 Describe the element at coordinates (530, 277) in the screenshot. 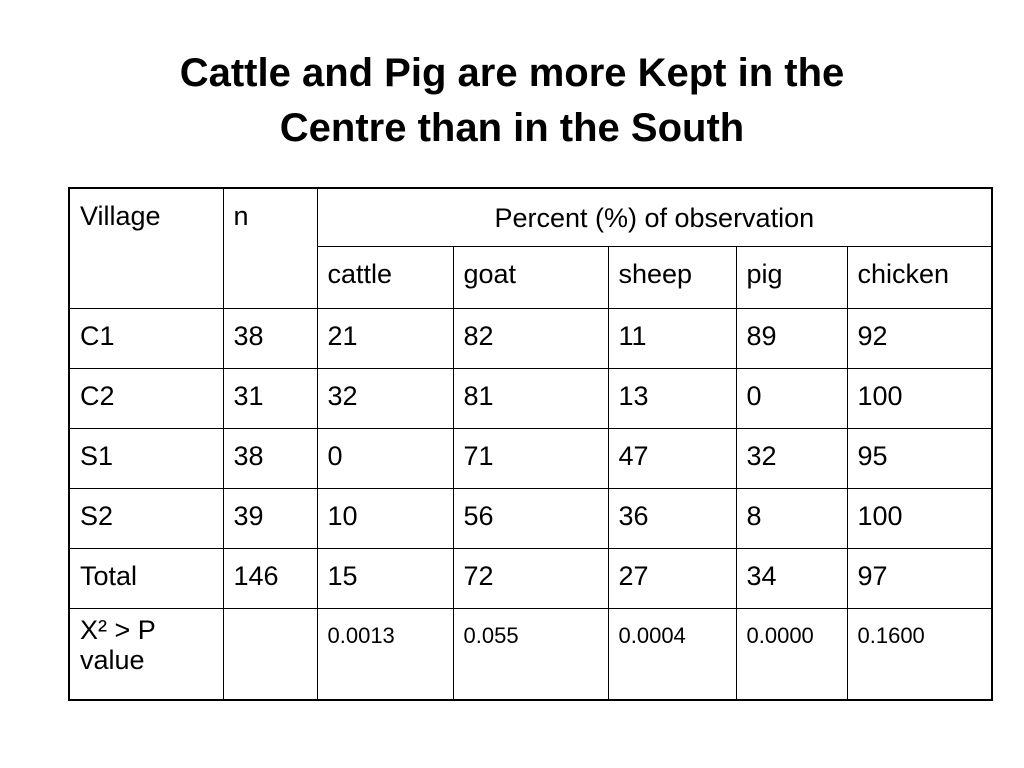

I see `header-goat: goat` at that location.